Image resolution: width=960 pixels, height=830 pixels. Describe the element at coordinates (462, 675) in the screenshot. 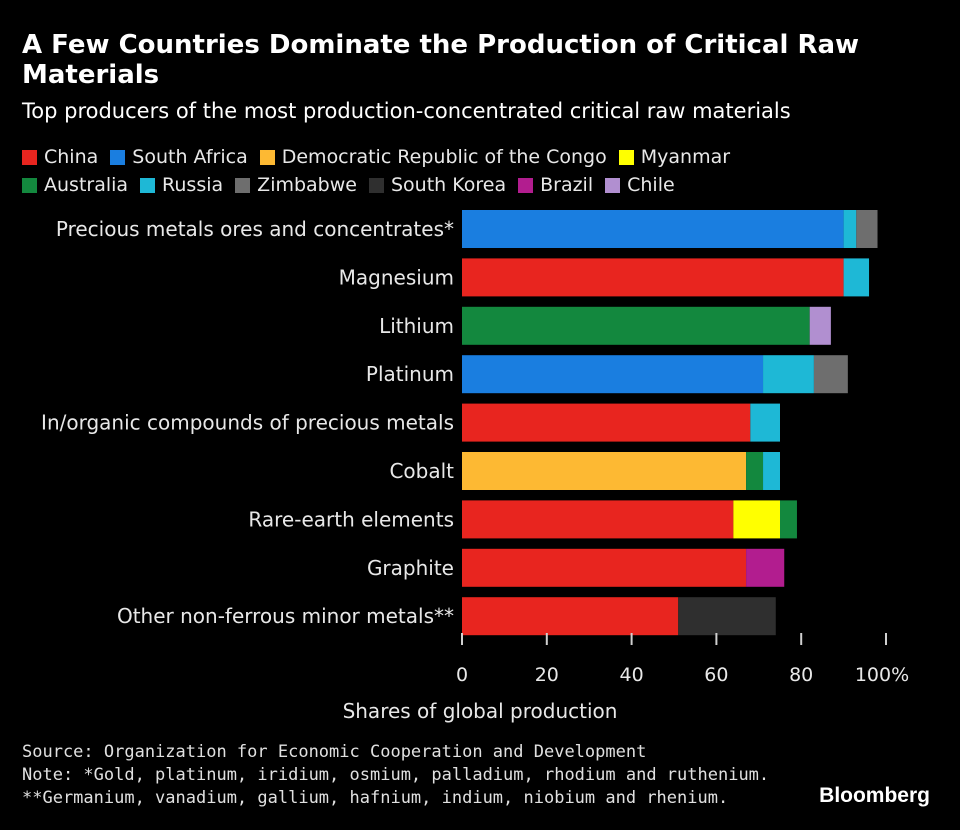

I see `x-tick-label: 0` at that location.